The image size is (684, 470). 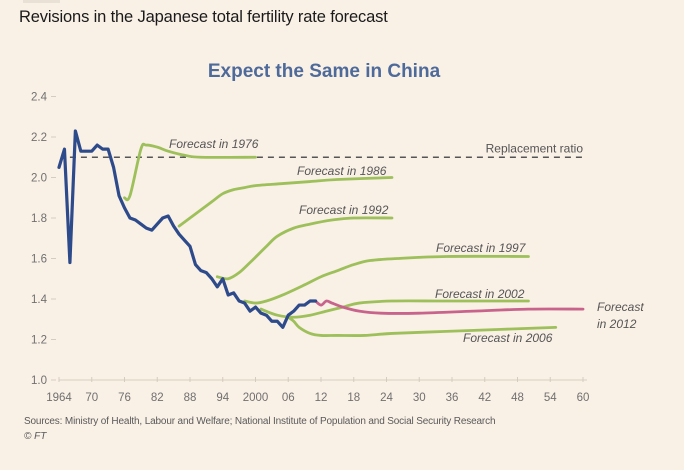 I want to click on x-tick-label: 2000, so click(x=256, y=398).